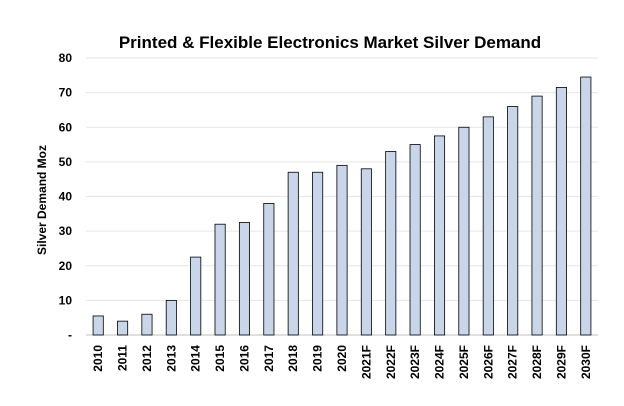 The height and width of the screenshot is (406, 624). Describe the element at coordinates (537, 215) in the screenshot. I see `bar-2028F` at that location.